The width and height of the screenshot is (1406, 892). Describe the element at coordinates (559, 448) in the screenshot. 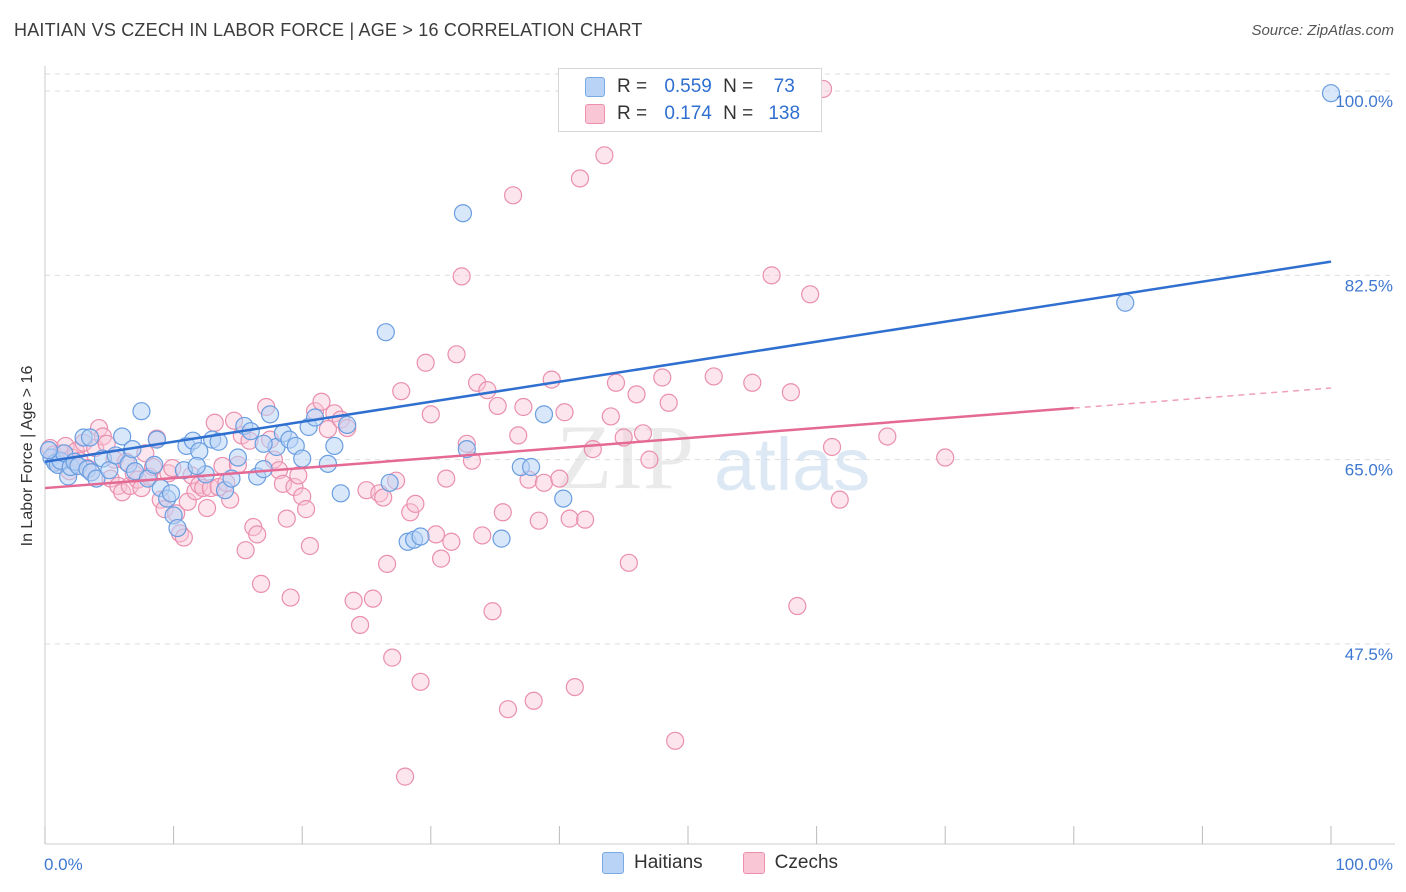

I see `czechs-trend-line` at that location.